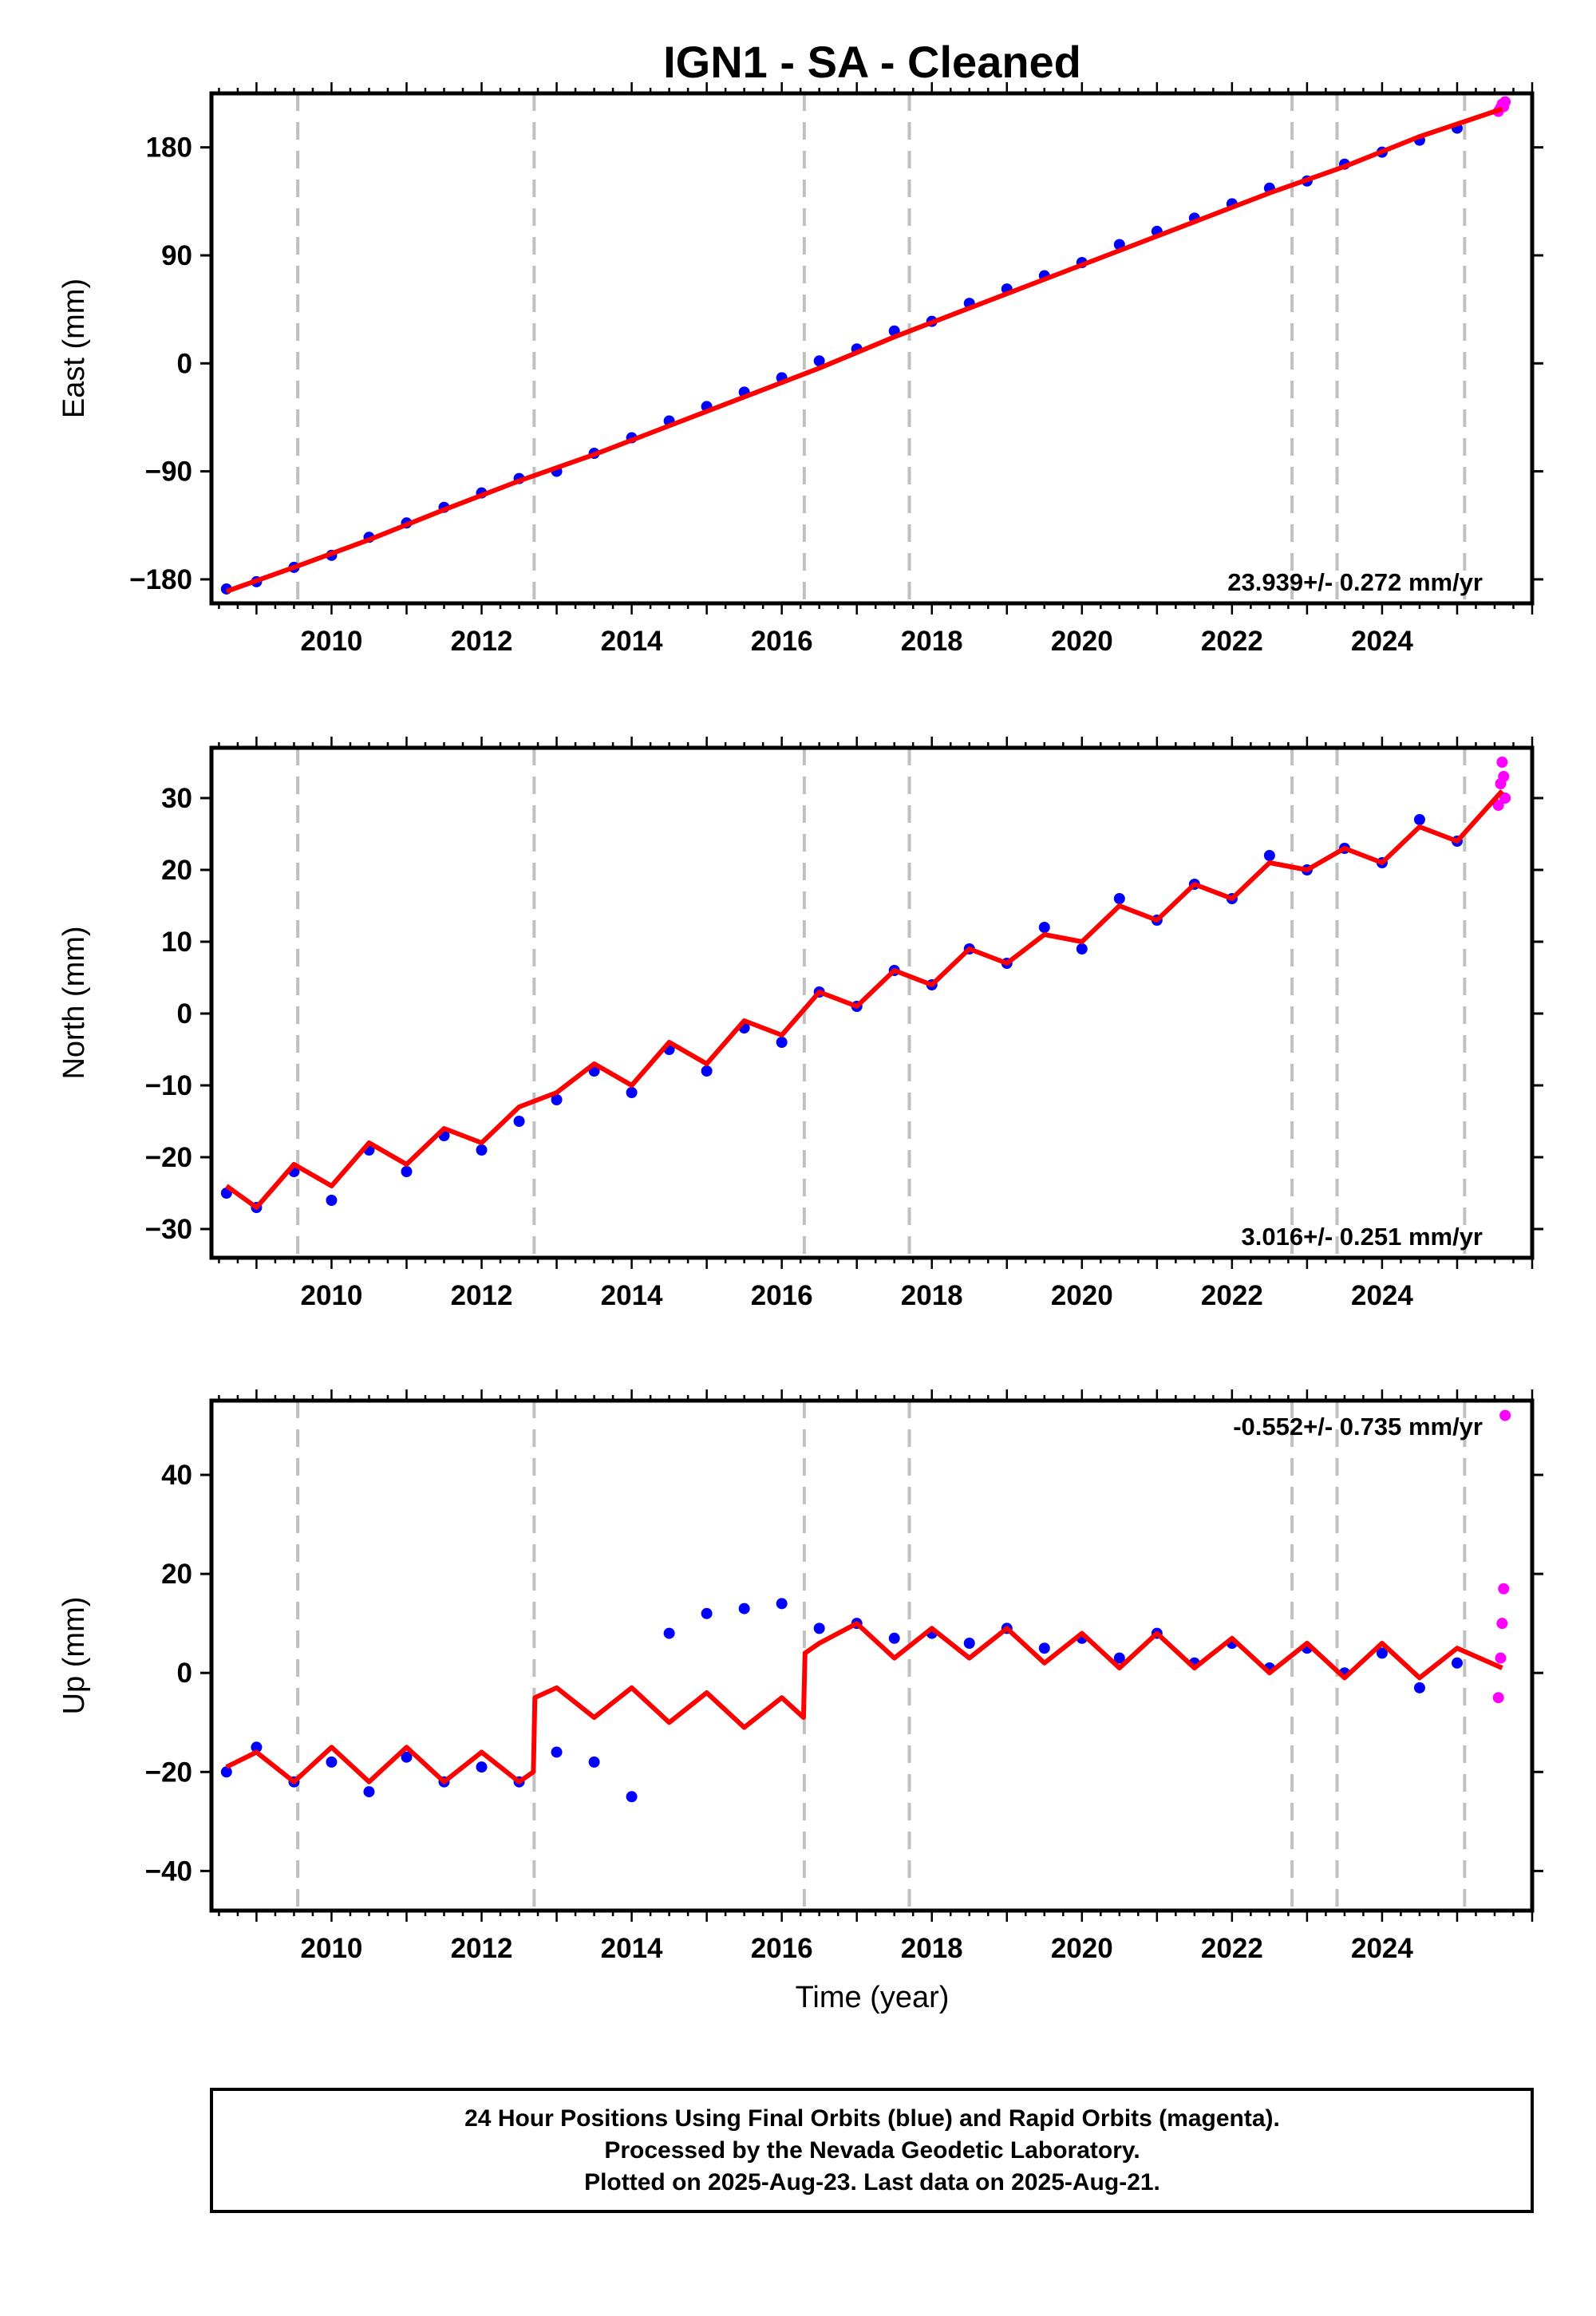  I want to click on y-tick-label: 10, so click(176, 942).